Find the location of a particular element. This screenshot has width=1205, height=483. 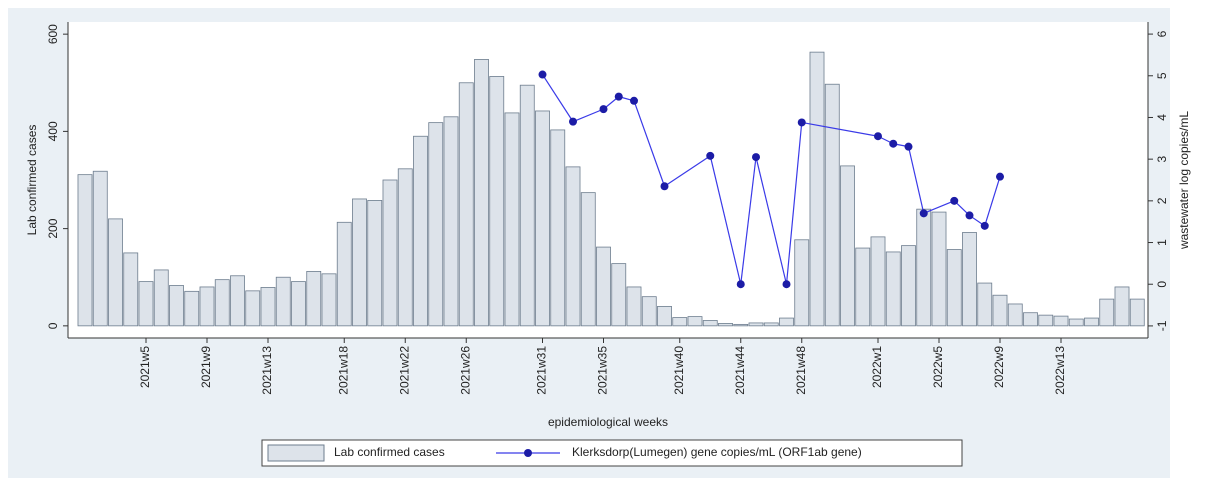

legend-swatch is located at coordinates (296, 453).